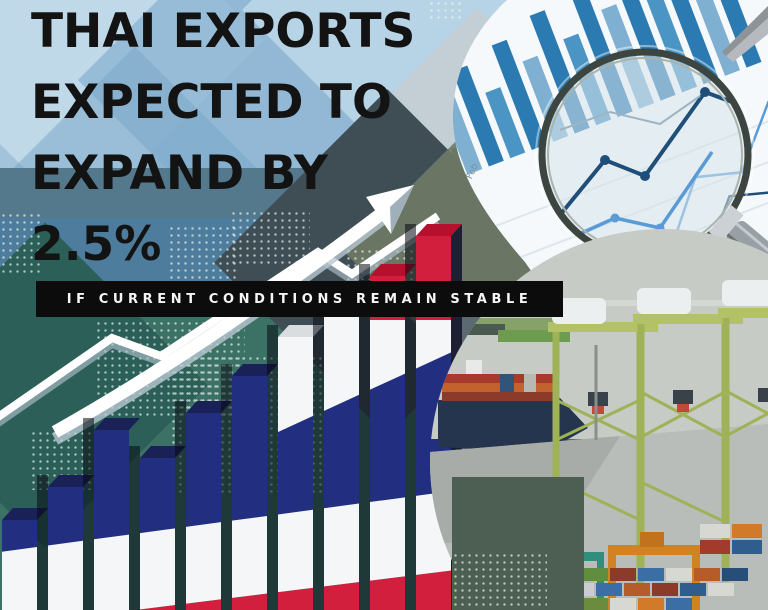 This screenshot has height=610, width=768. What do you see at coordinates (179, 173) in the screenshot?
I see `headline-line: EXPAND BY` at bounding box center [179, 173].